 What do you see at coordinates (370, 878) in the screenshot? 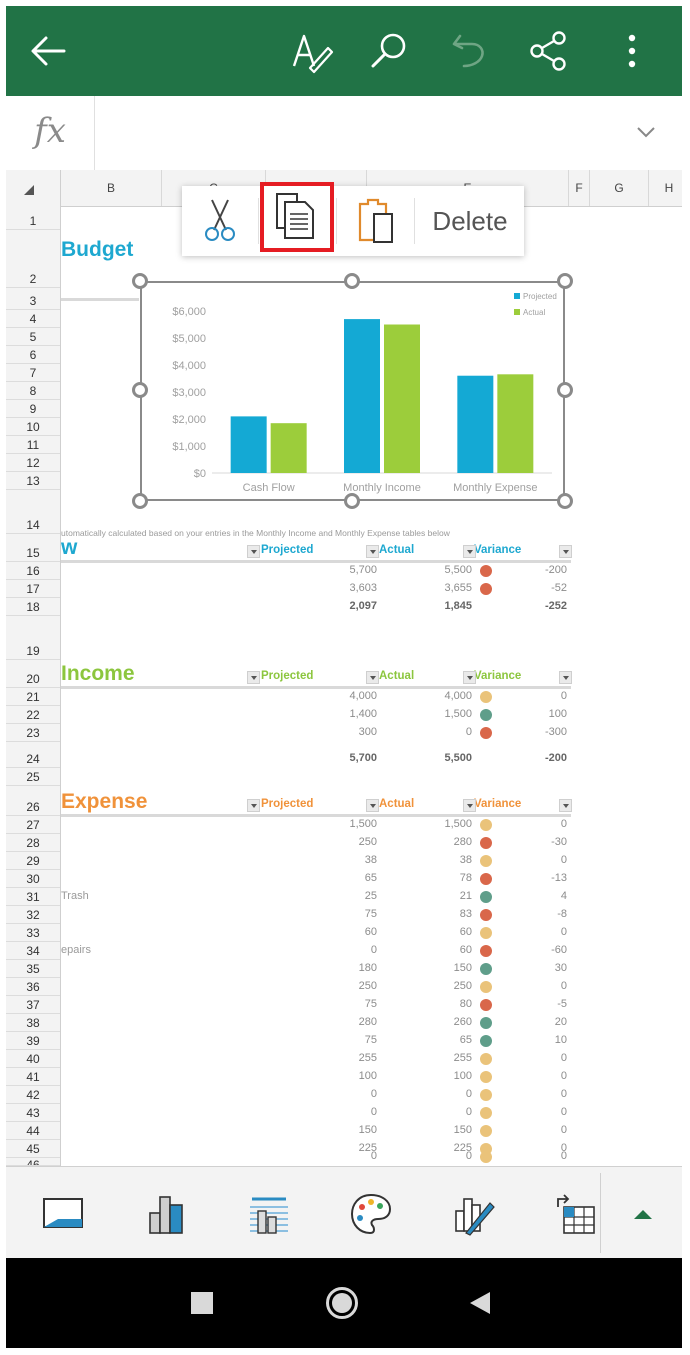
I see `expense-projected-cell: 65` at bounding box center [370, 878].